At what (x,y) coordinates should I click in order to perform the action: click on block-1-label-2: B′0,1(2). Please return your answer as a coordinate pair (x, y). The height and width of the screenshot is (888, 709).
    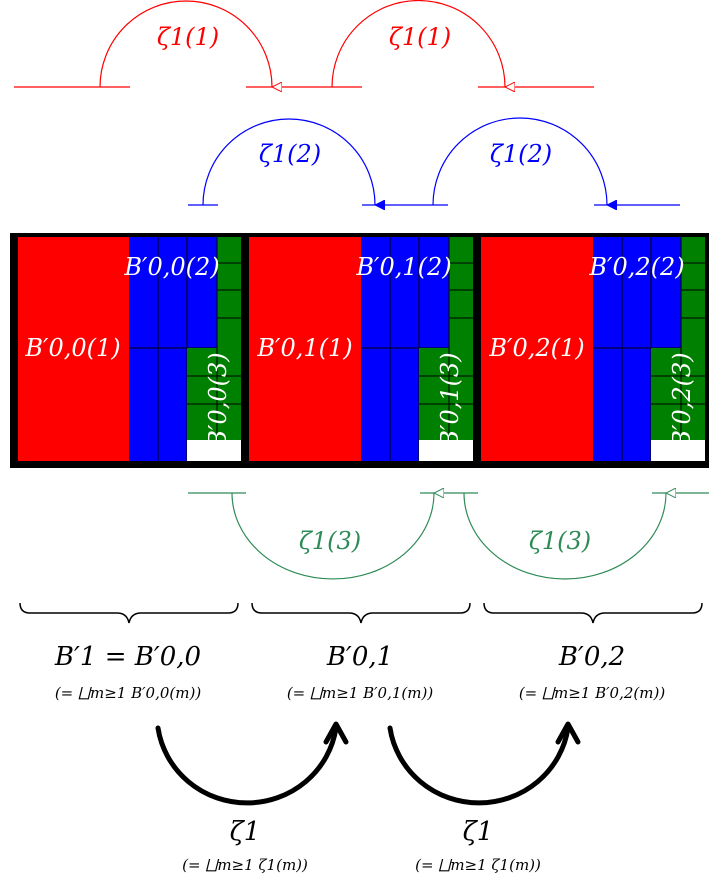
    Looking at the image, I should click on (403, 267).